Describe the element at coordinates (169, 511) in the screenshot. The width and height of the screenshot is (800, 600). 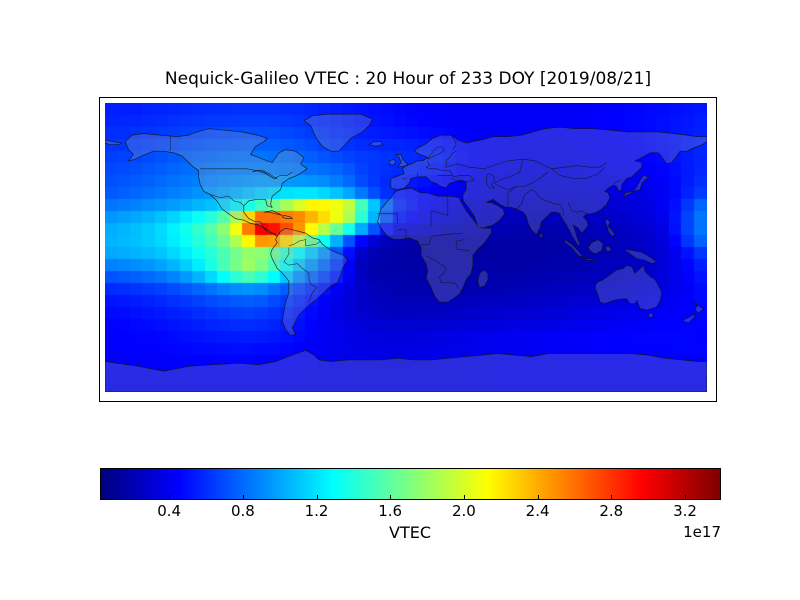
I see `colorbar-tick-label: 0.4` at that location.